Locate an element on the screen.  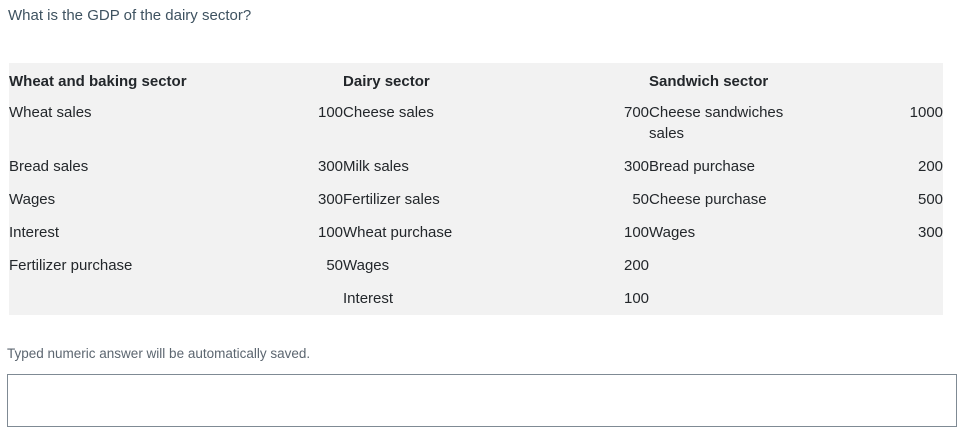
header-wheat-baking-sector: Wheat and baking sector is located at coordinates (98, 81).